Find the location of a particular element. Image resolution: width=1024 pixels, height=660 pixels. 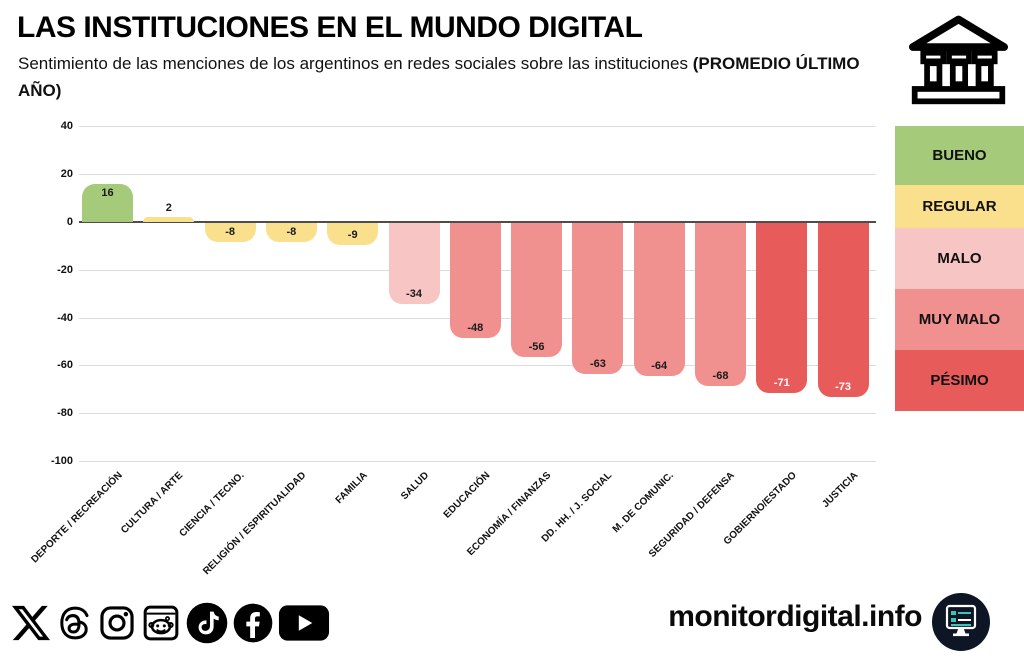

bar-value-label: -63 is located at coordinates (597, 363).